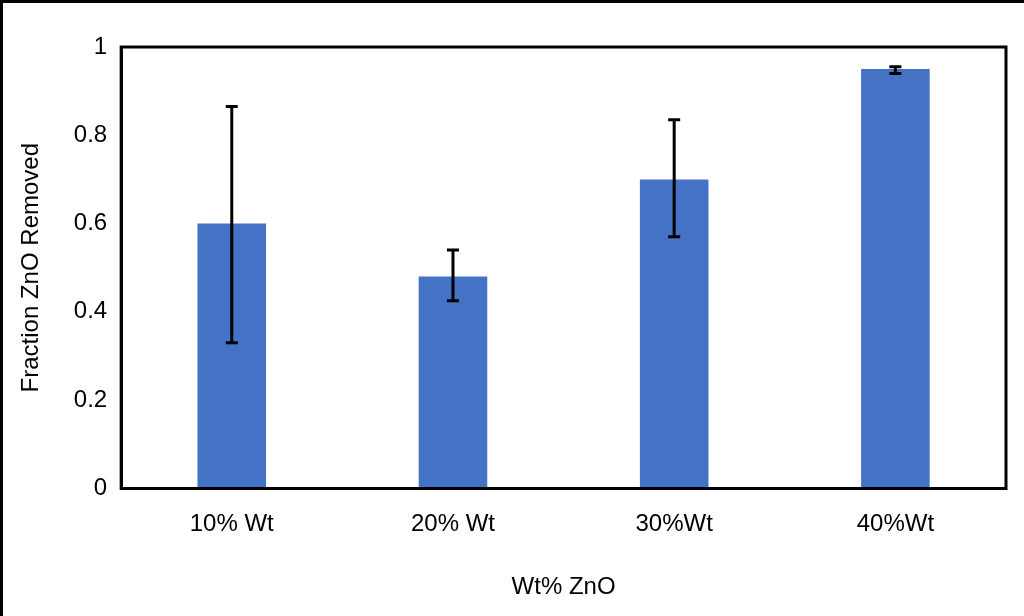 The width and height of the screenshot is (1024, 616). What do you see at coordinates (90, 310) in the screenshot?
I see `y-tick-label: 0.4` at bounding box center [90, 310].